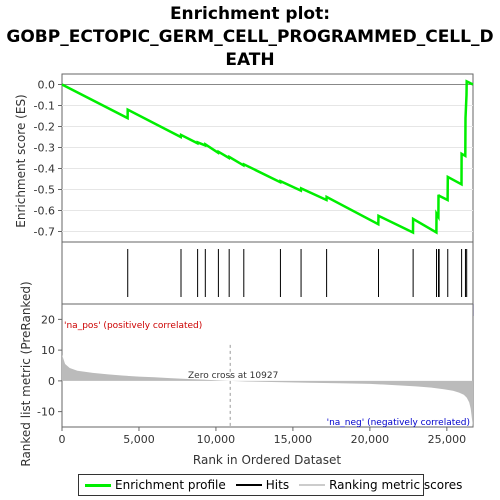 The image size is (500, 500). I want to click on es-y-tick-label: -0.6, so click(44, 211).